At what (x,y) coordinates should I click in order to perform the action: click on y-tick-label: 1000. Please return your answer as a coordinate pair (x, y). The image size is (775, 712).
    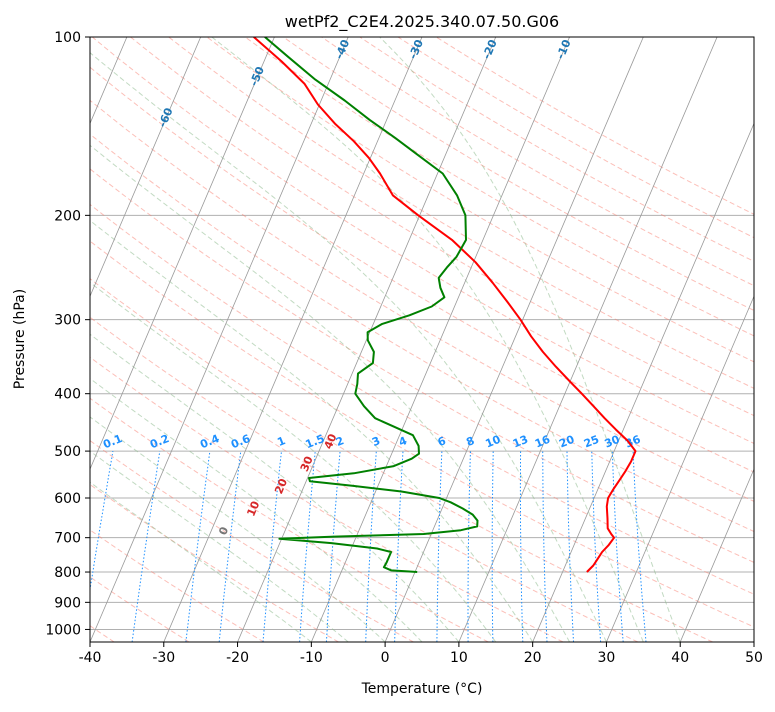
    Looking at the image, I should click on (63, 630).